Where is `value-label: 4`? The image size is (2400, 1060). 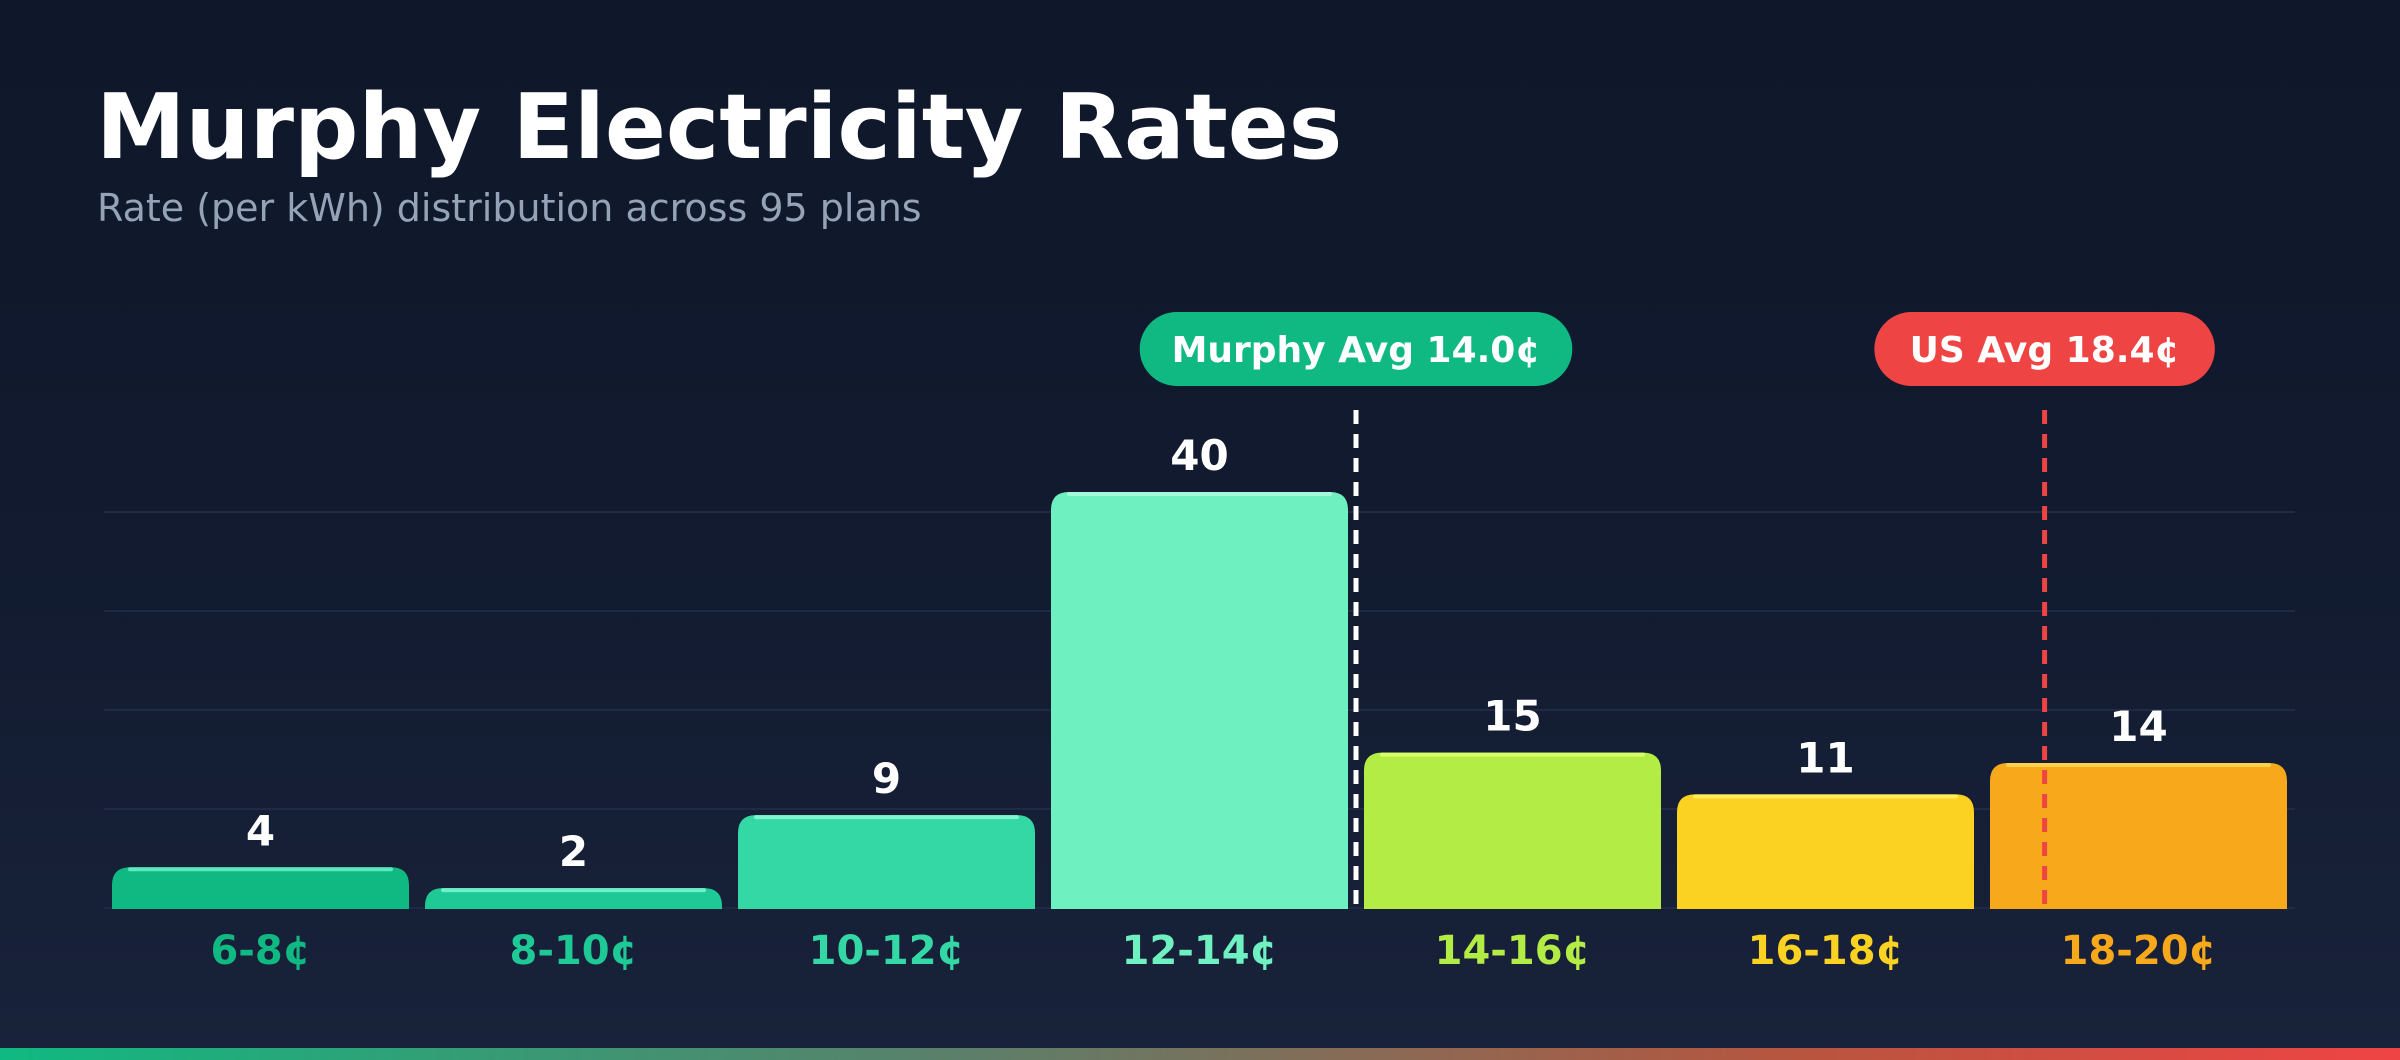 value-label: 4 is located at coordinates (260, 830).